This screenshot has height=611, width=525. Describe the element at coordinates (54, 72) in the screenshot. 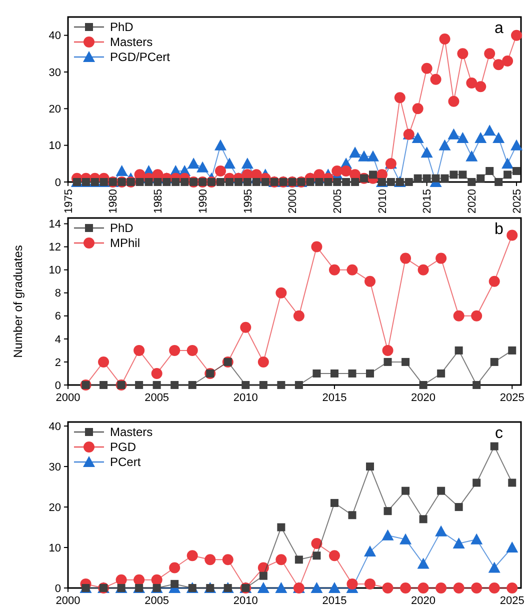

I see `y-tick-label: 30` at that location.